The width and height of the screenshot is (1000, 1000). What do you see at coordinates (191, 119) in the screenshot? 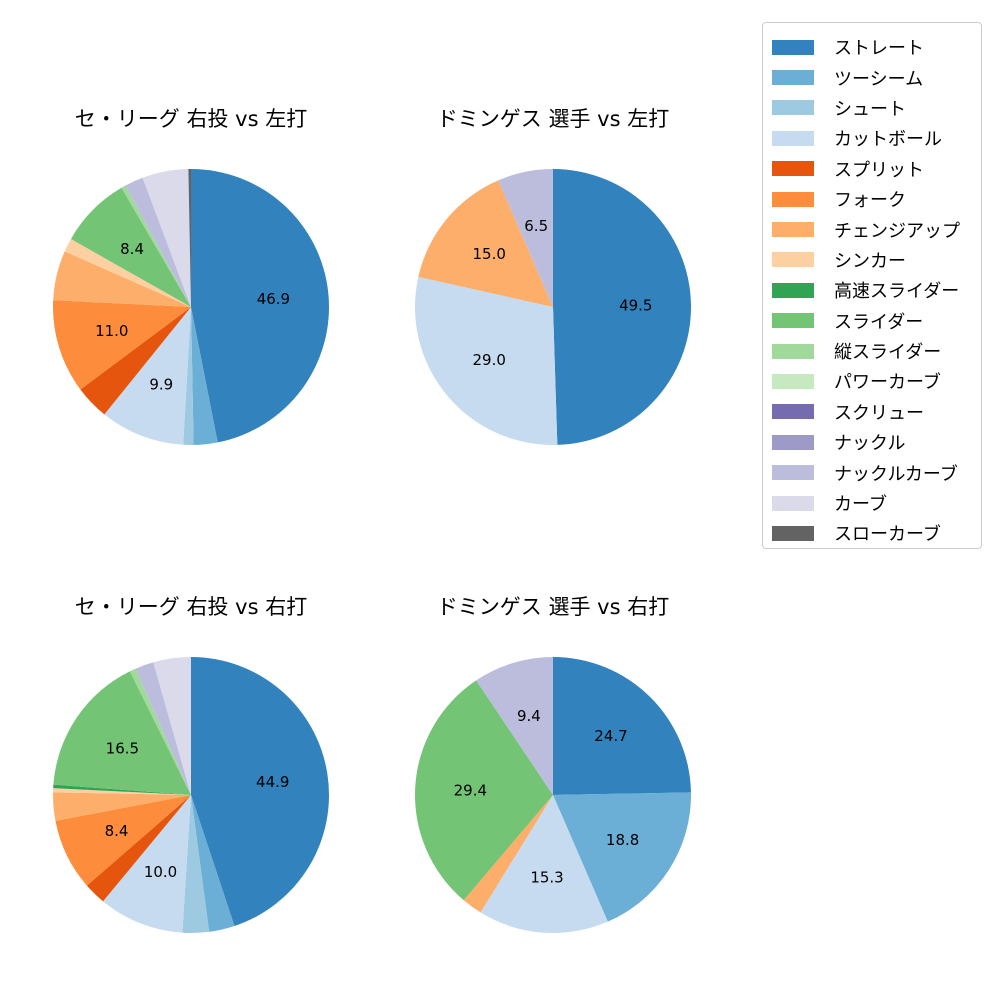
I see `chart-title-0: セ・リーグ 右投 vs 左打` at bounding box center [191, 119].